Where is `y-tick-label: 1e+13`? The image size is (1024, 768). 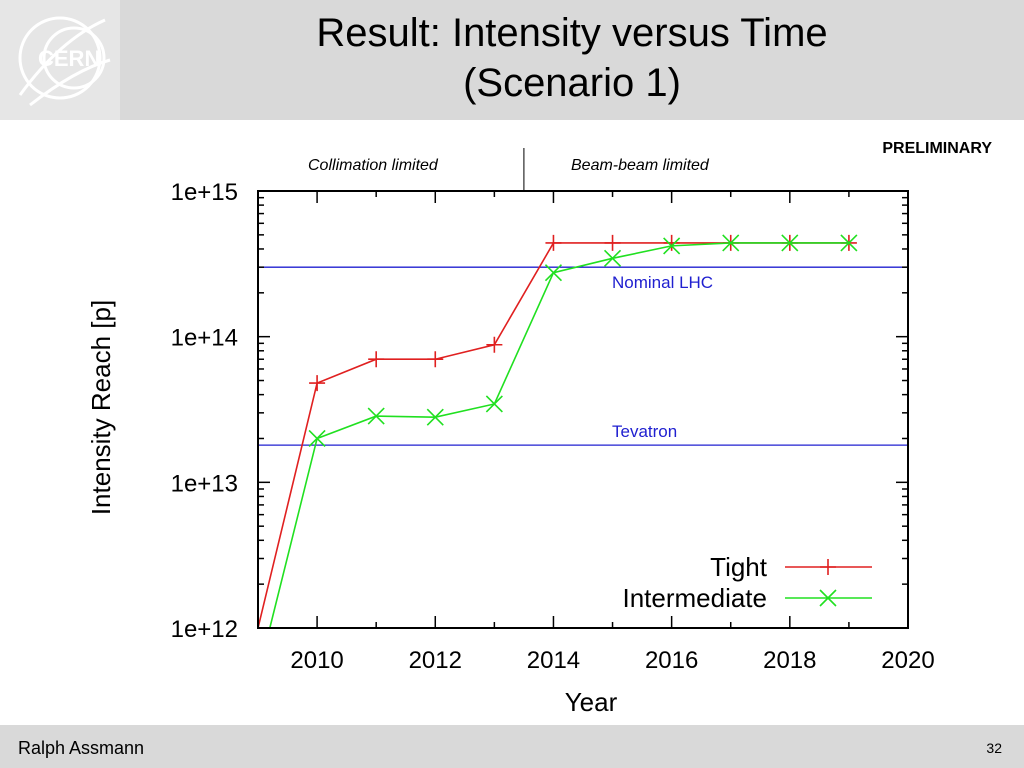 y-tick-label: 1e+13 is located at coordinates (204, 483).